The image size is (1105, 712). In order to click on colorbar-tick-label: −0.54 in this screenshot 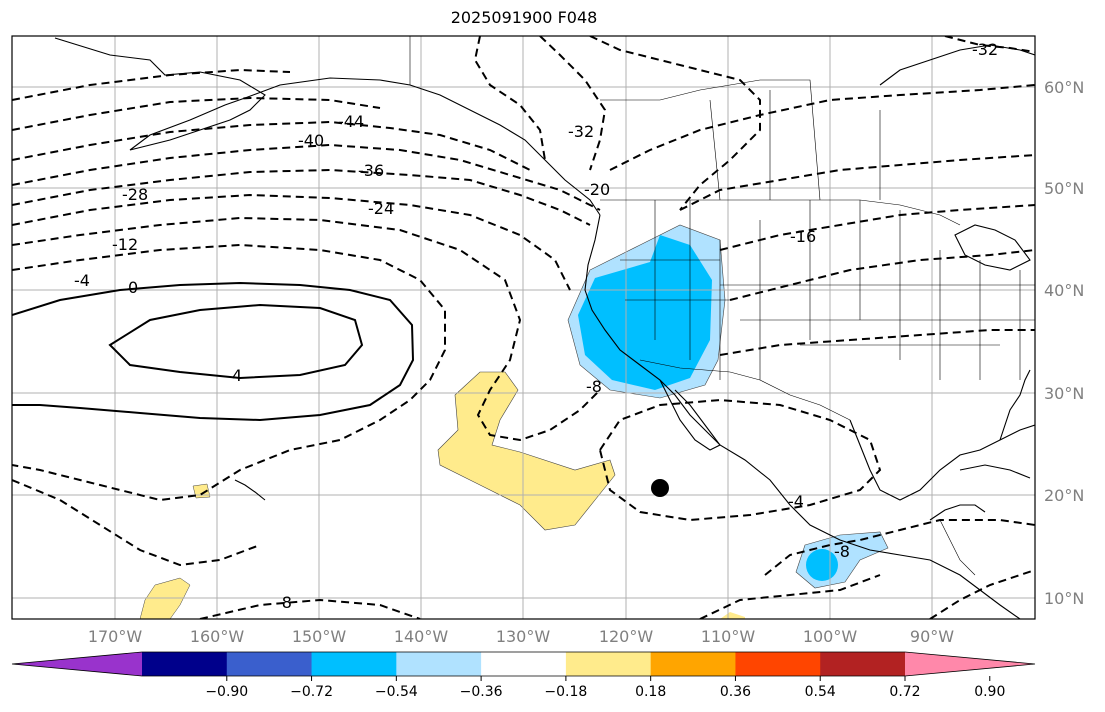, I will do `click(396, 692)`.